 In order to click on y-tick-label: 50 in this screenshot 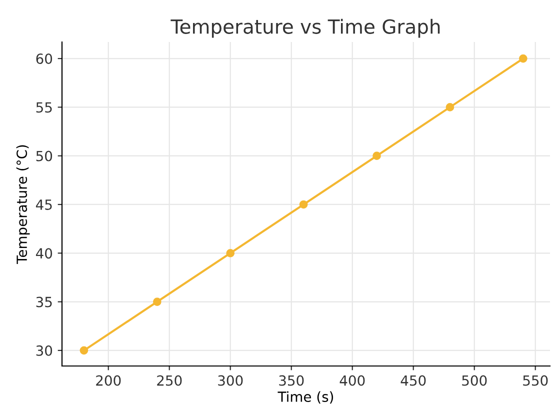, I will do `click(44, 156)`.